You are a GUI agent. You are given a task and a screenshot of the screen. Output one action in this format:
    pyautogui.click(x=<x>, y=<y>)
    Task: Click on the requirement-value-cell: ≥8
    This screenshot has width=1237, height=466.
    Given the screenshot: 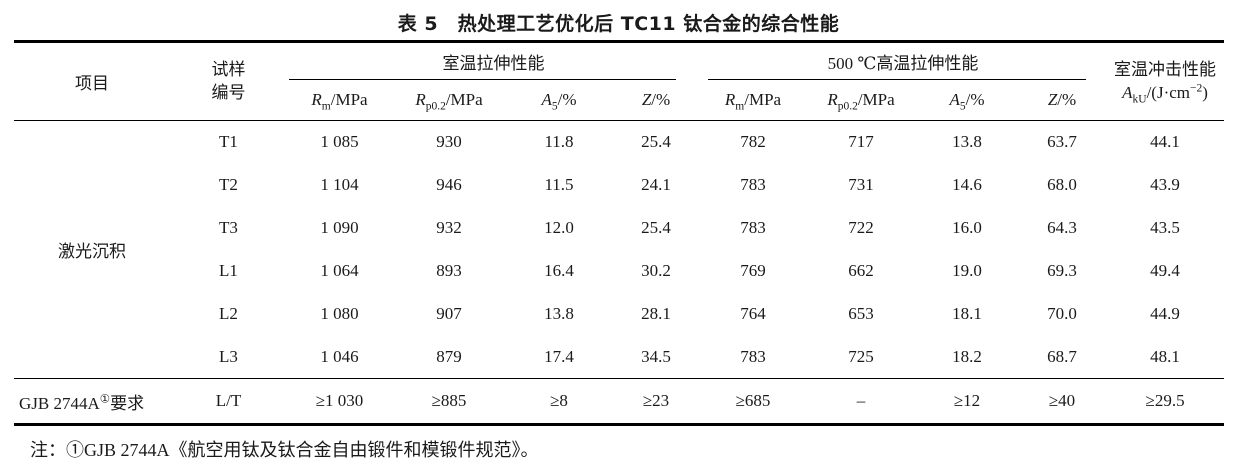 What is the action you would take?
    pyautogui.click(x=559, y=401)
    